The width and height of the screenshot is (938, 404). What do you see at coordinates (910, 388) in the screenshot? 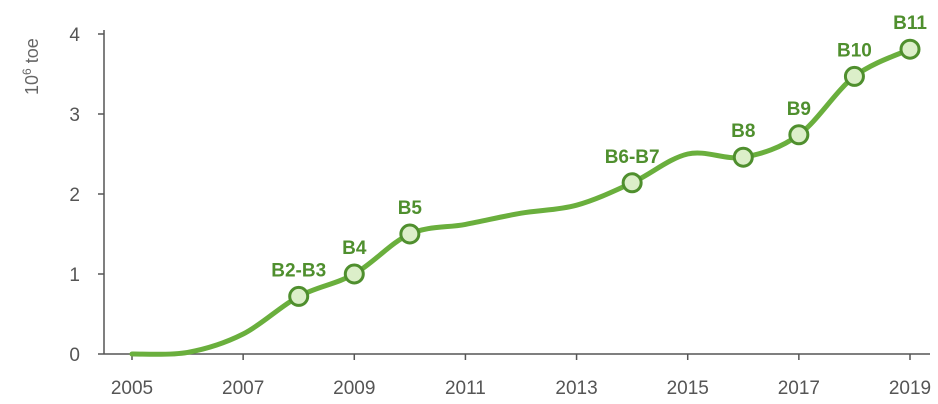
I see `x-tick-label: 2019` at bounding box center [910, 388].